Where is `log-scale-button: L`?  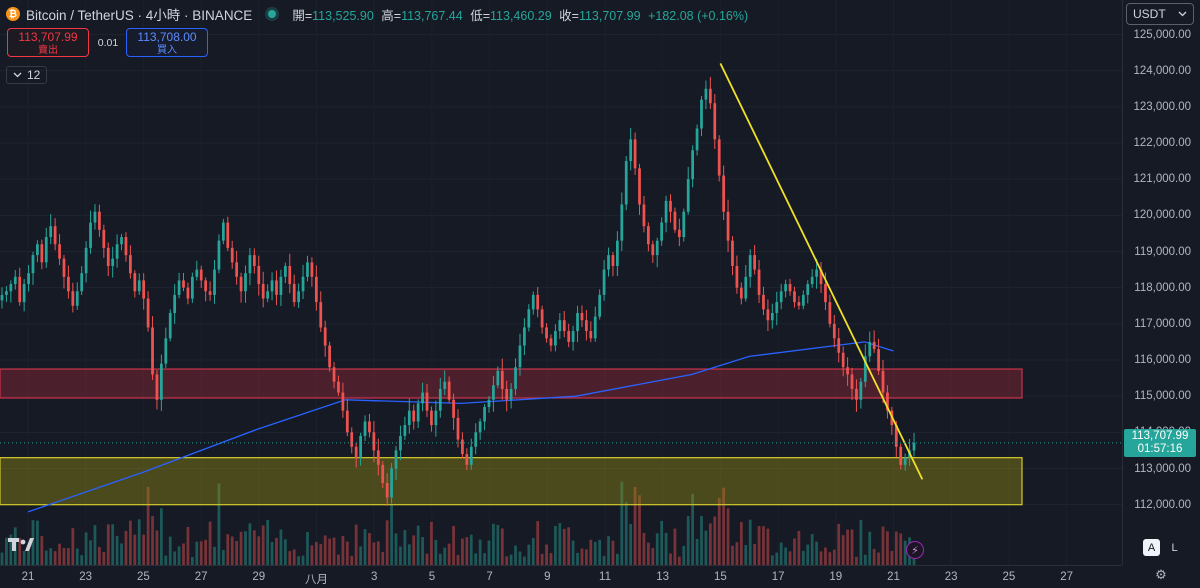 log-scale-button: L is located at coordinates (1174, 547).